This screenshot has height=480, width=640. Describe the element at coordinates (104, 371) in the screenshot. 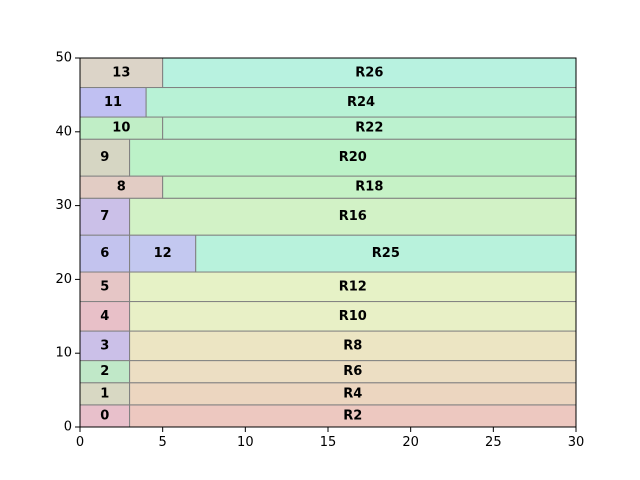

I see `rect-label-2: 2` at that location.